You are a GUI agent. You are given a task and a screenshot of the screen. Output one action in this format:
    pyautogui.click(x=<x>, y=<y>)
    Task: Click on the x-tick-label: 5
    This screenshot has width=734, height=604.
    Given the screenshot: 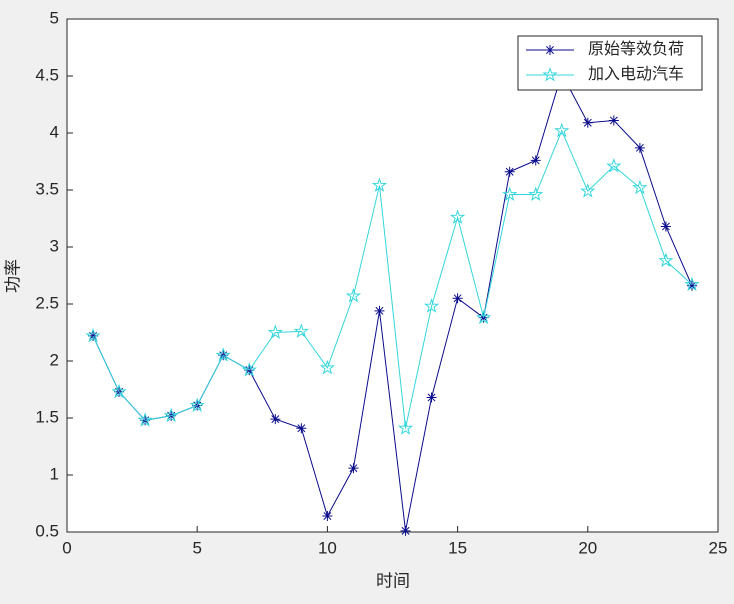 What is the action you would take?
    pyautogui.click(x=196, y=547)
    